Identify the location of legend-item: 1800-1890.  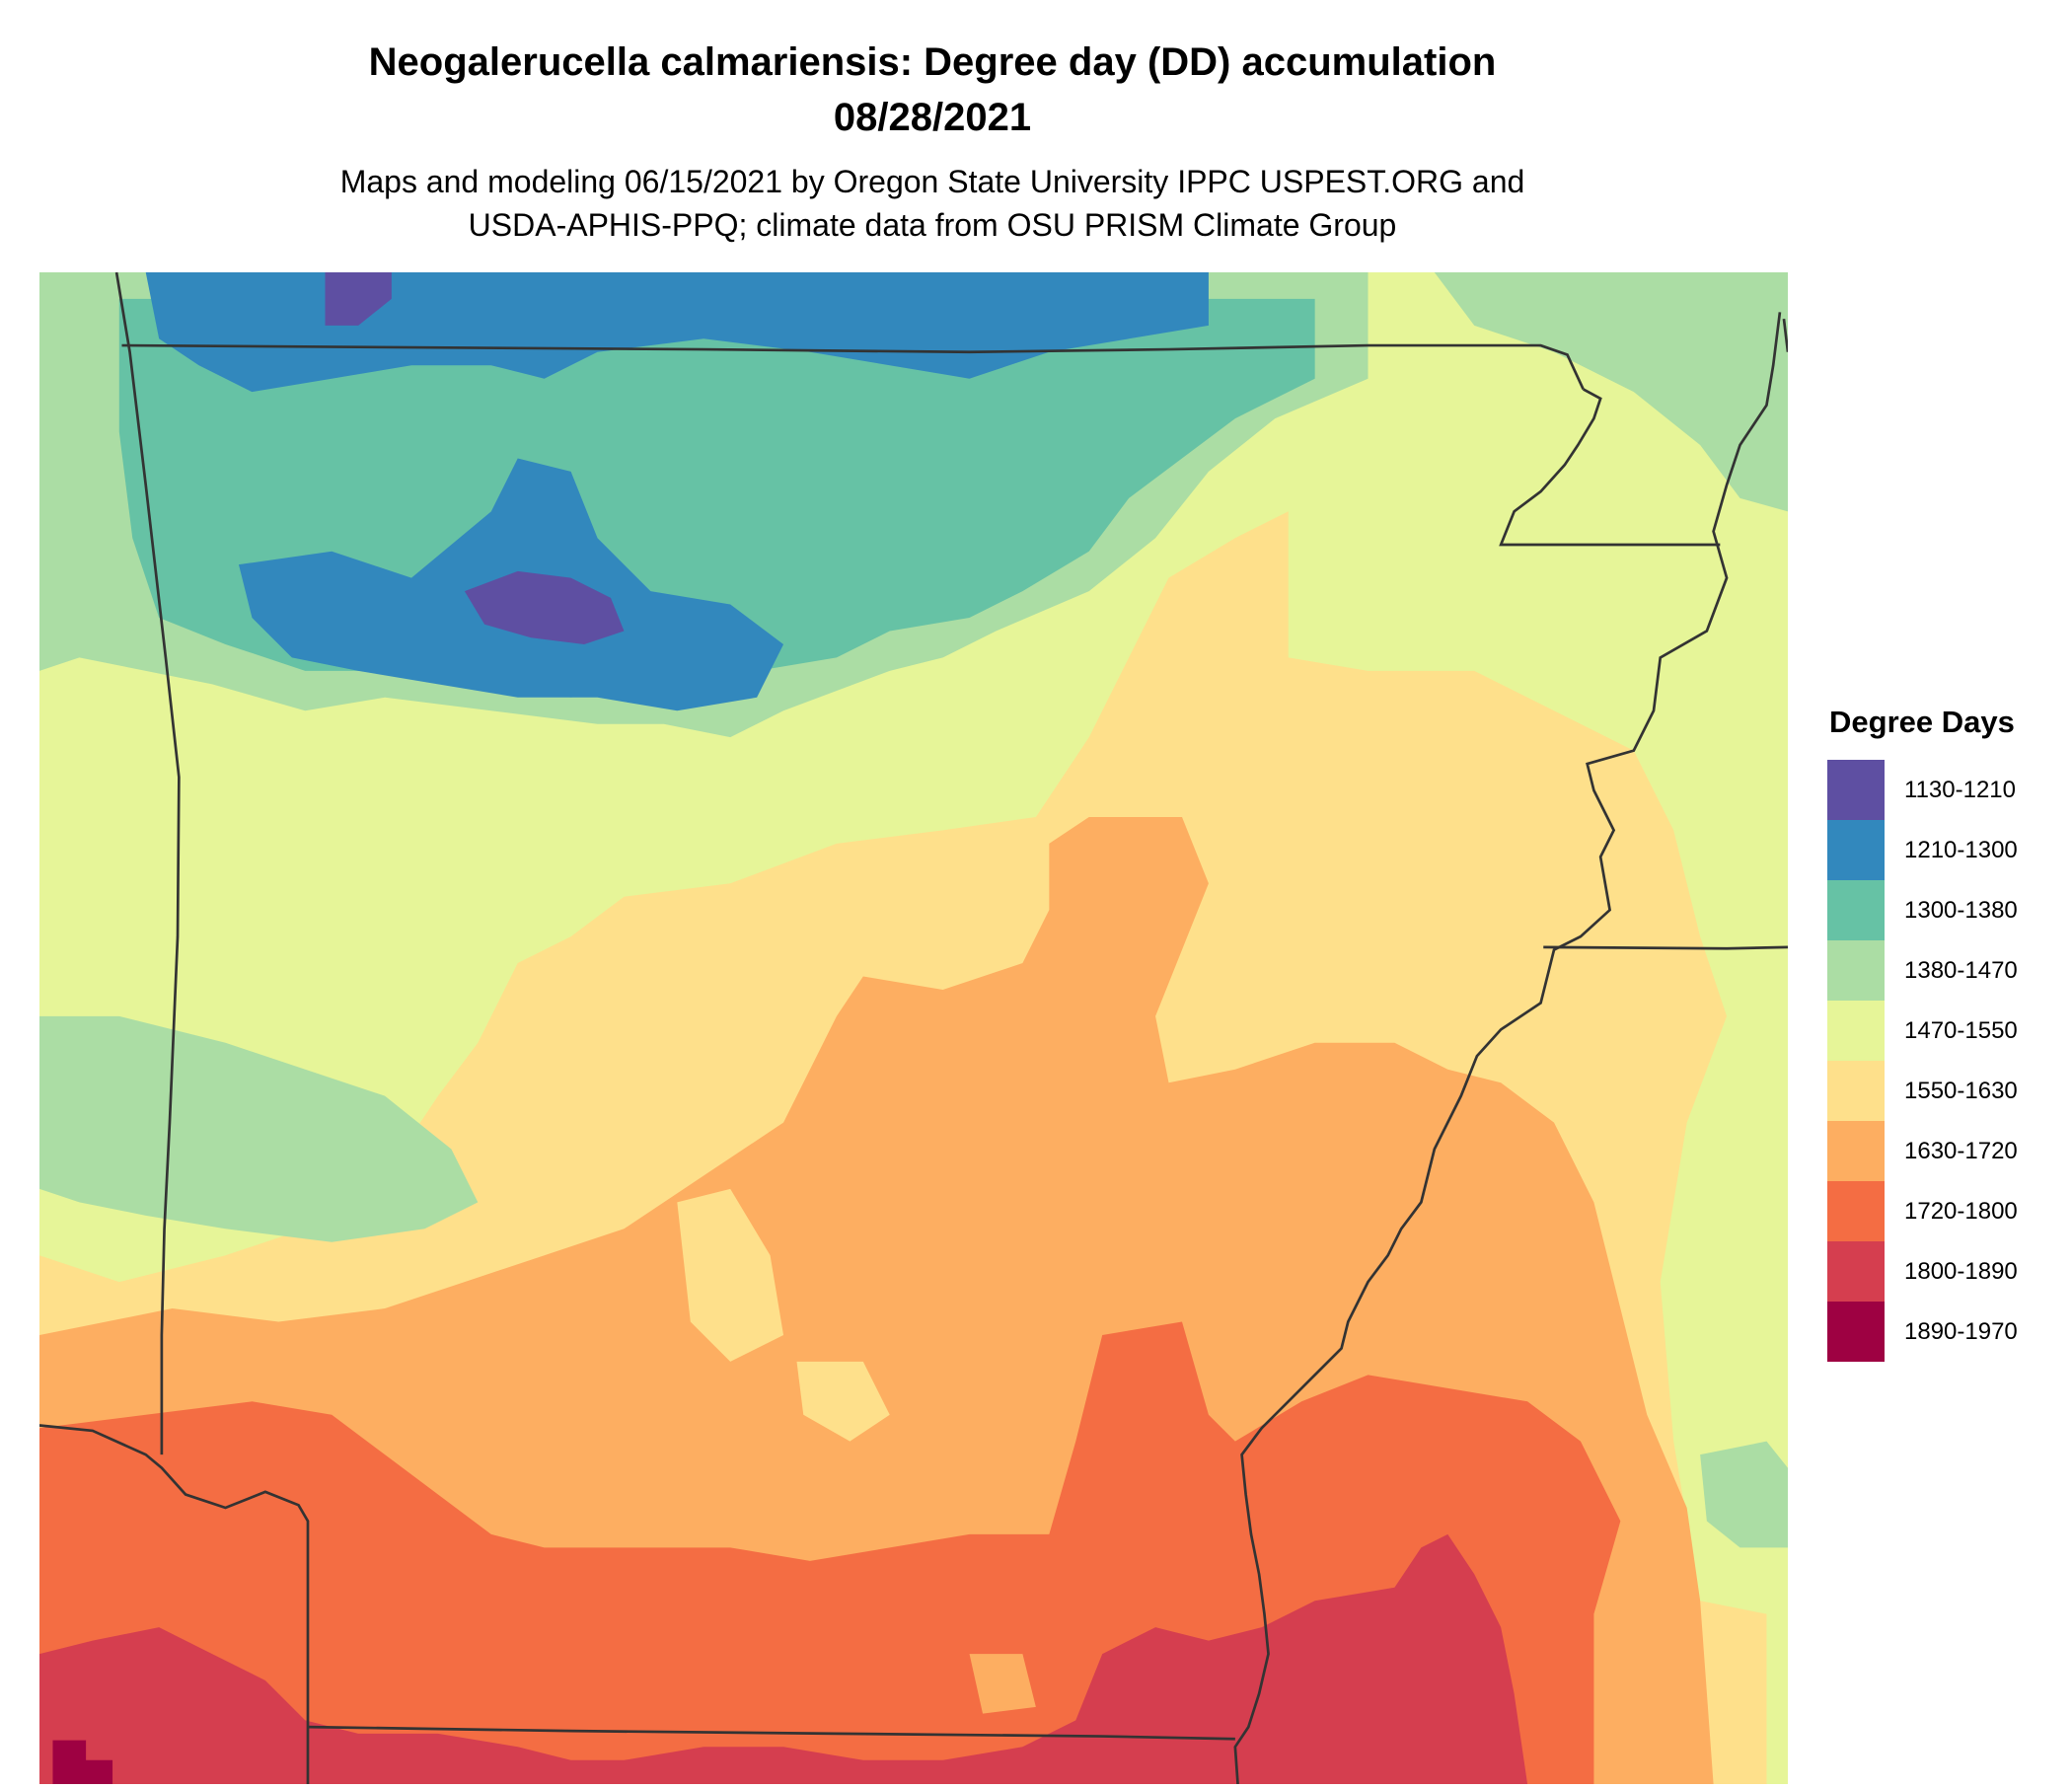
(1946, 1271).